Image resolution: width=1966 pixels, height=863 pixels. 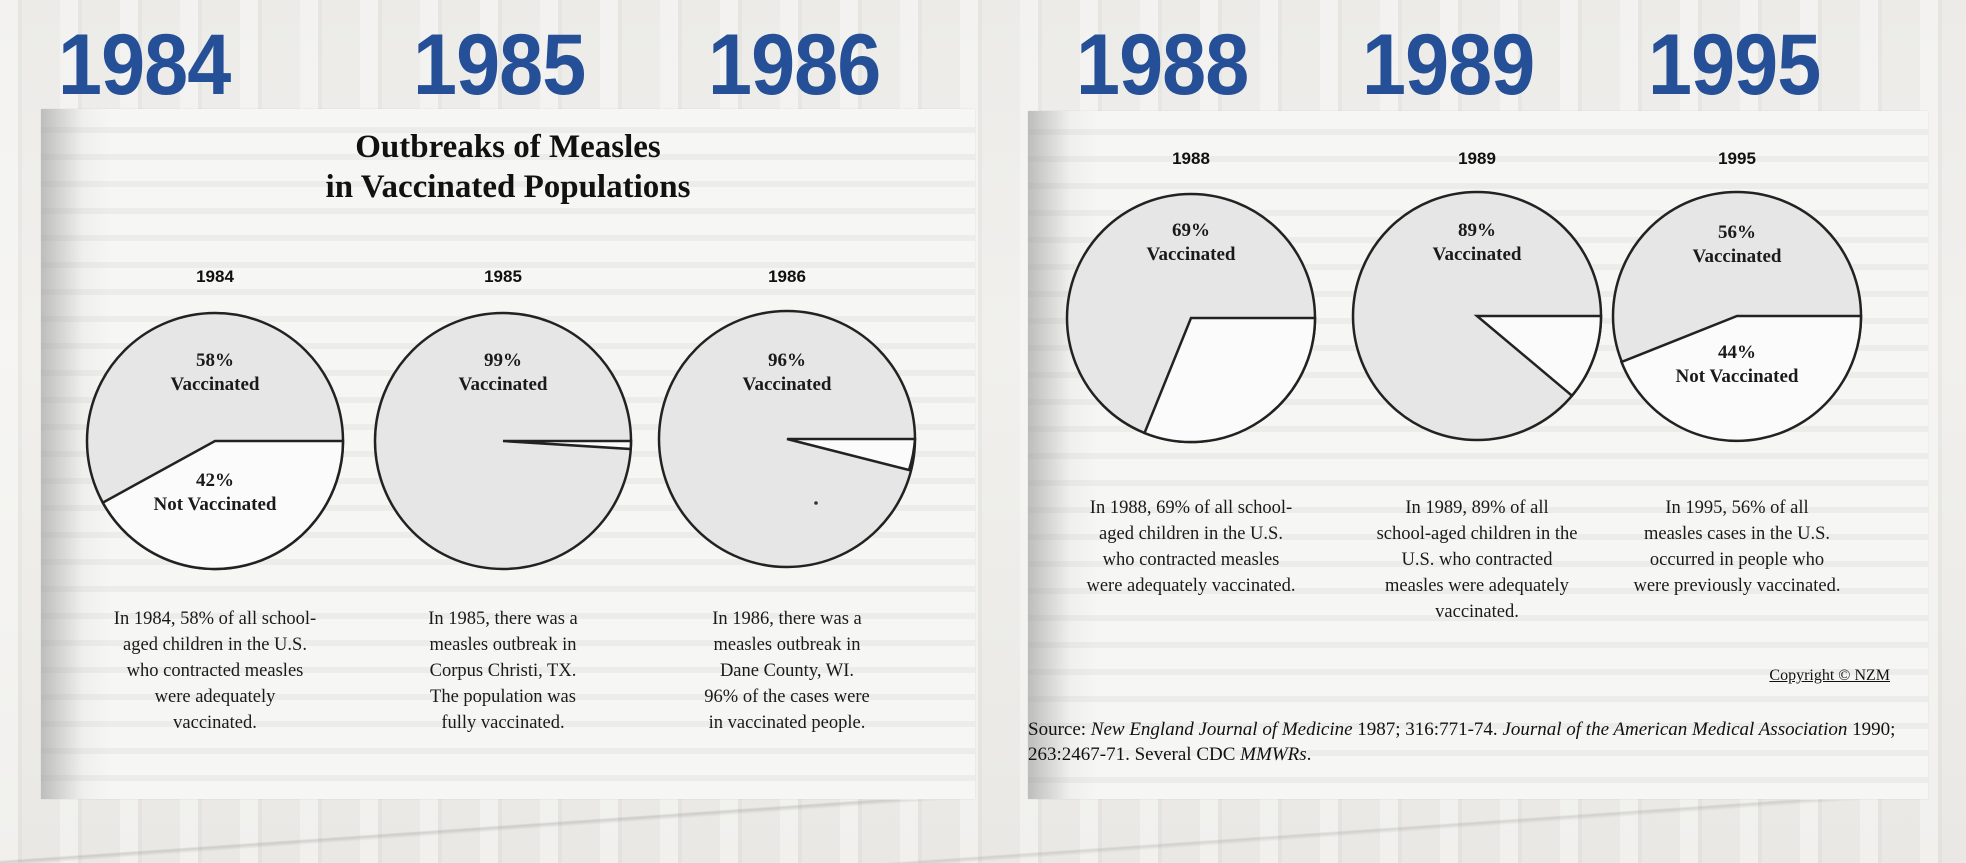 I want to click on pie-year-1984: 1984, so click(x=215, y=276).